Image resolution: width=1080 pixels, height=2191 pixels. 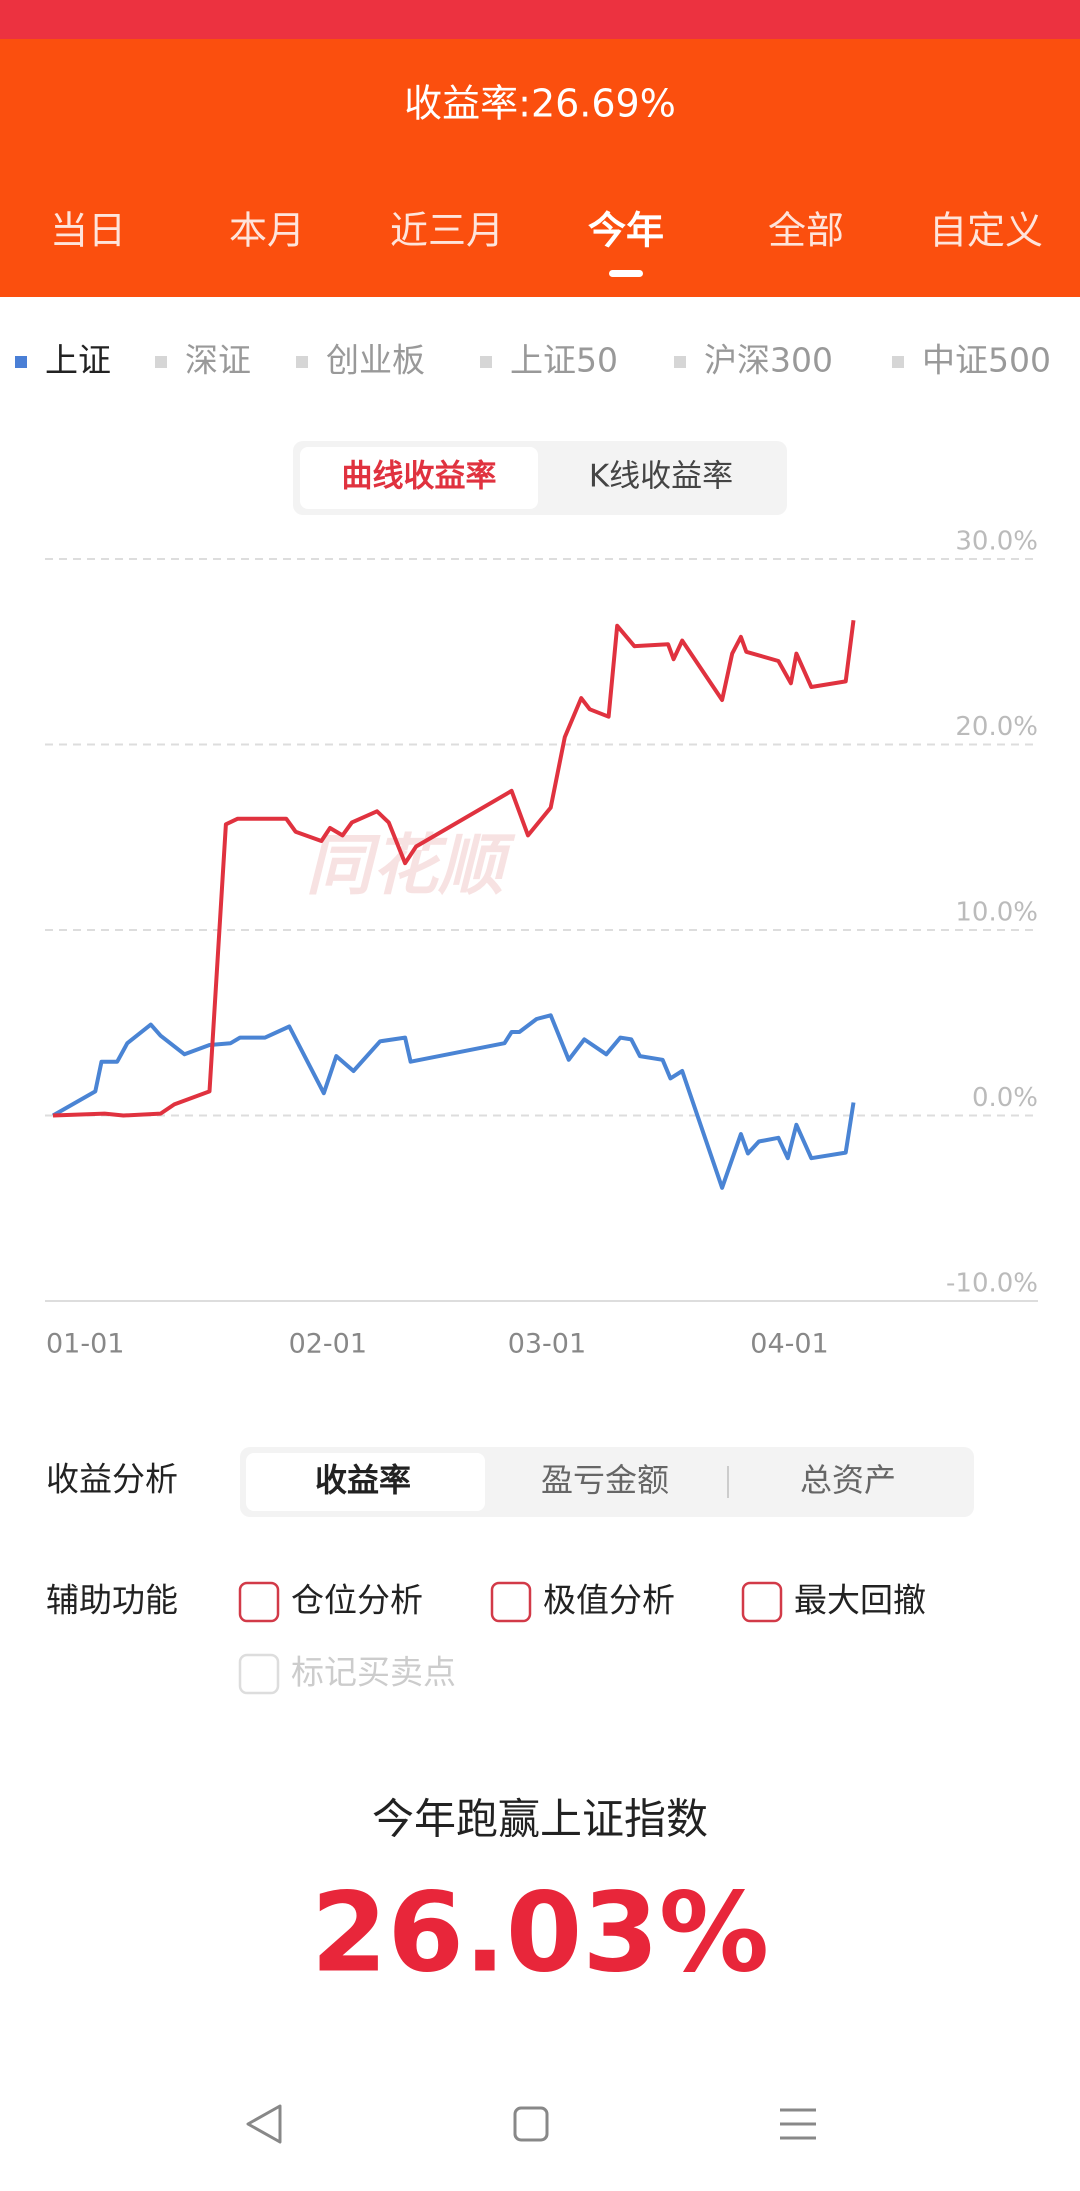 What do you see at coordinates (447, 231) in the screenshot?
I see `tab: 近三月` at bounding box center [447, 231].